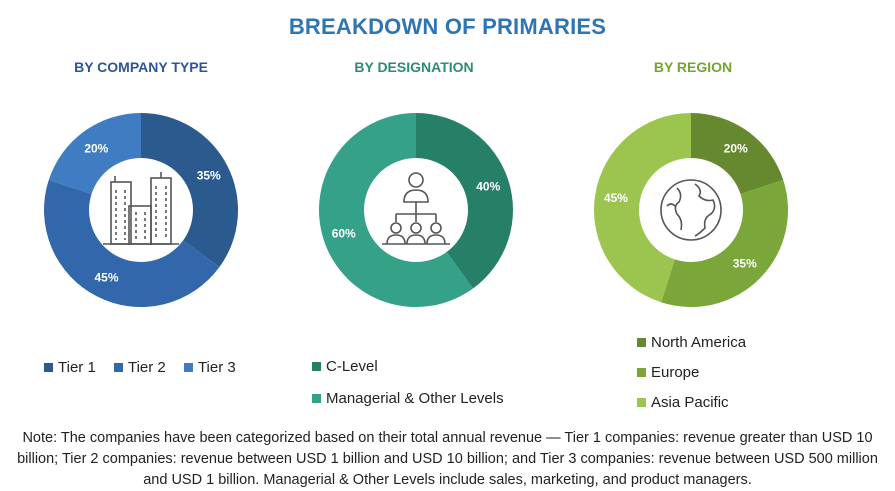  I want to click on page-title: BREAKDOWN OF PRIMARIES, so click(447, 26).